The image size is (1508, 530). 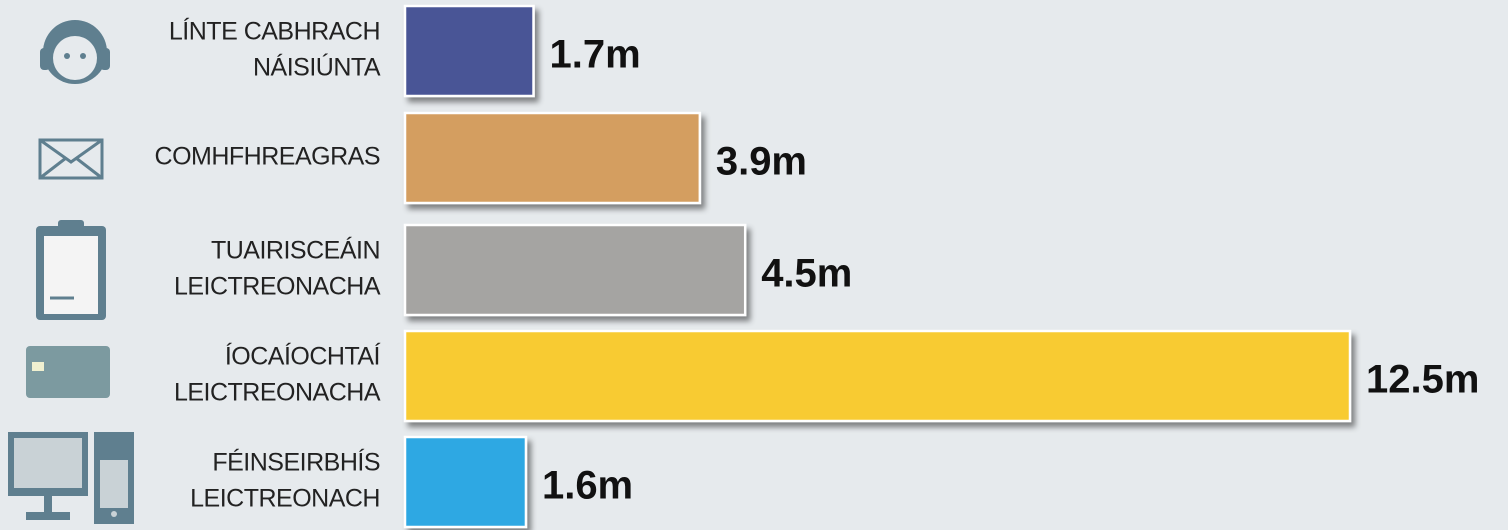 I want to click on value-label: 12.5m, so click(x=1422, y=380).